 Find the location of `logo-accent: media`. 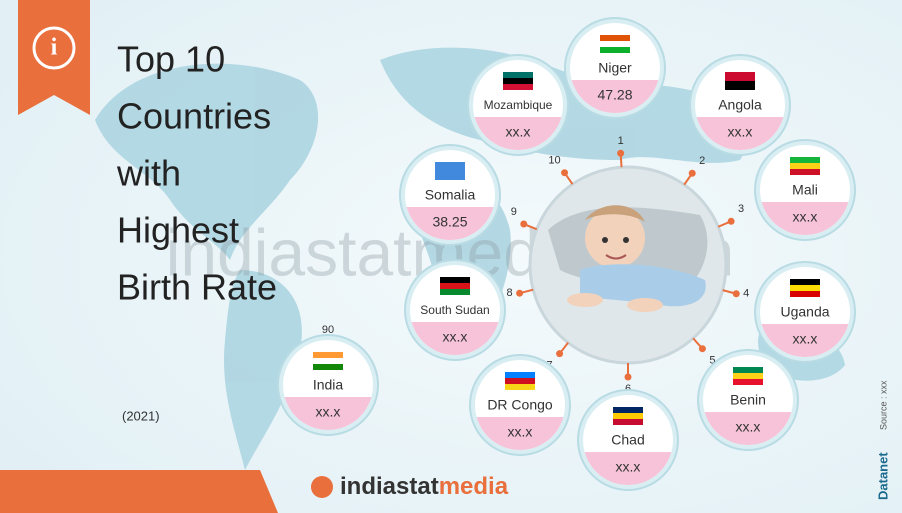

logo-accent: media is located at coordinates (474, 486).